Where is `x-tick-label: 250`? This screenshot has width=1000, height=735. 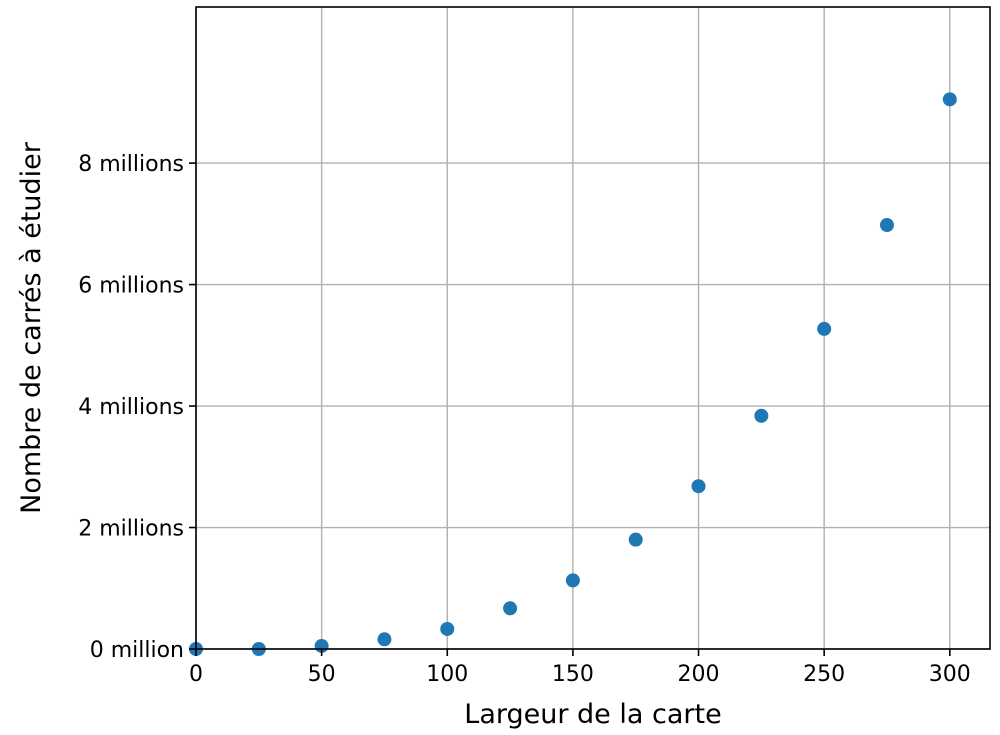 x-tick-label: 250 is located at coordinates (824, 674).